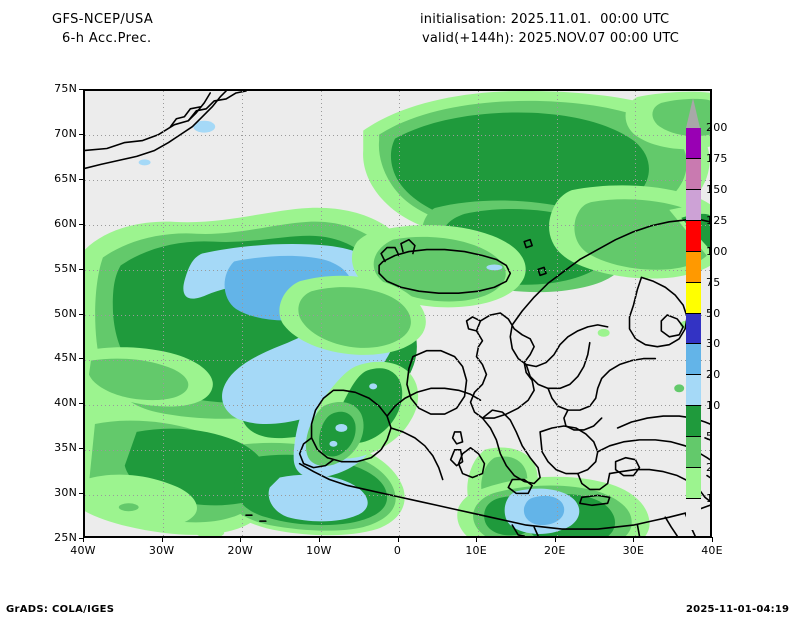 This screenshot has width=800, height=618. I want to click on gridline-lon-20e, so click(557, 313).